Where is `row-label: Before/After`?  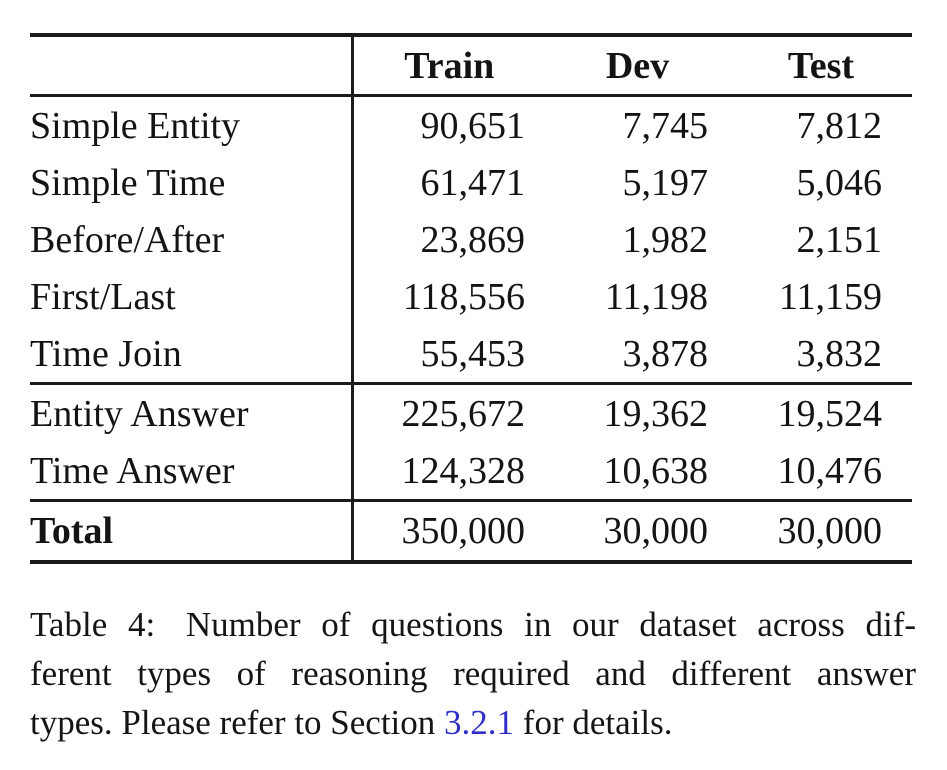
row-label: Before/After is located at coordinates (192, 239).